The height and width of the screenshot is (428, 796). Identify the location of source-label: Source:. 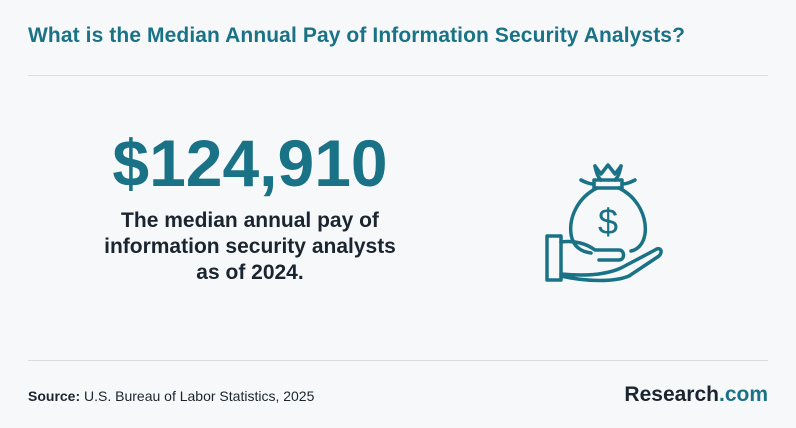
(54, 396).